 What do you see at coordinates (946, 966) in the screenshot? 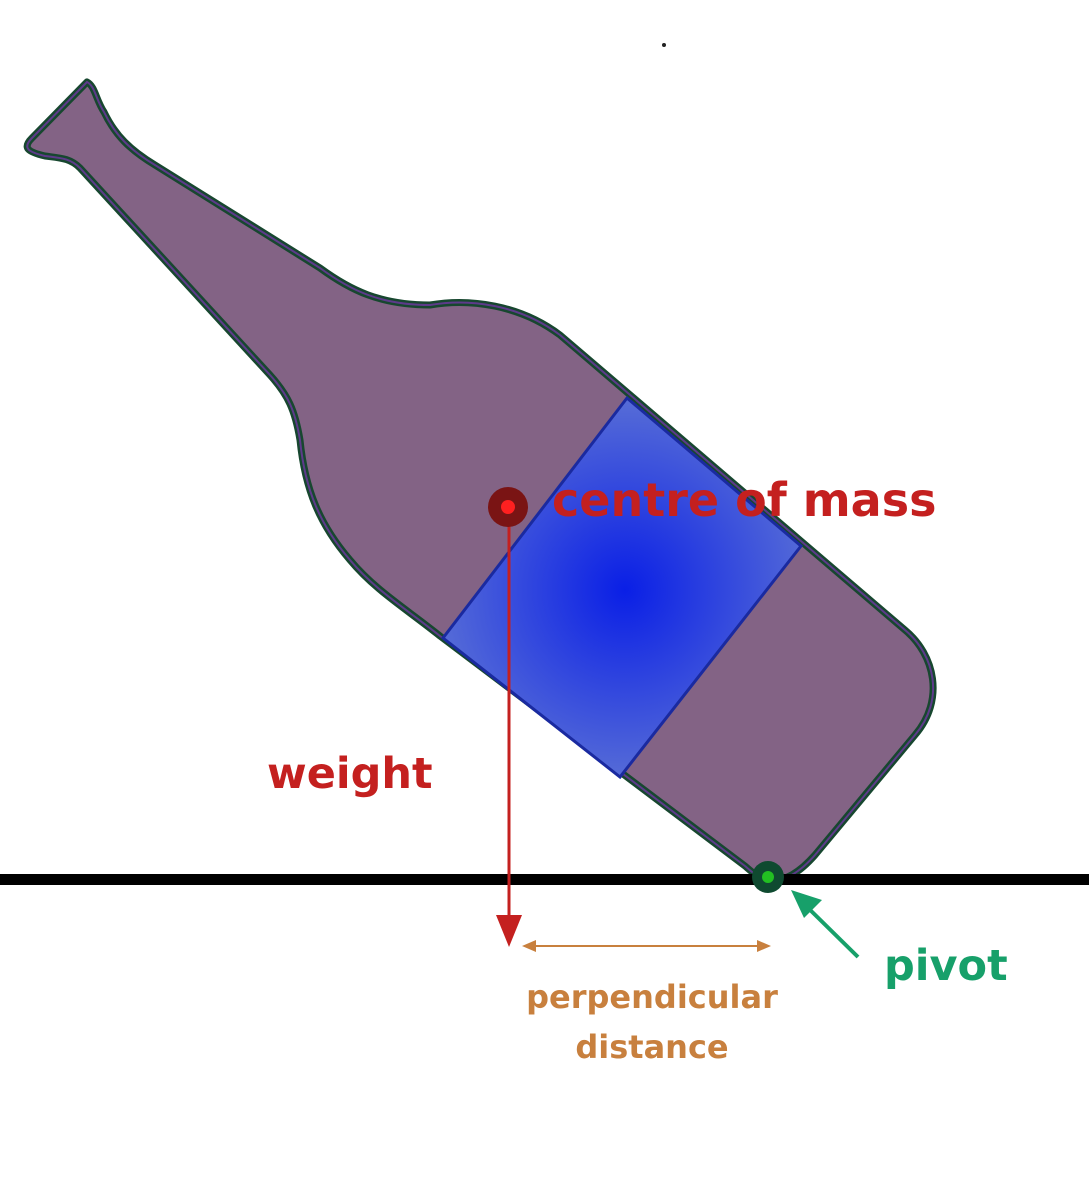
I see `pivot-label: pivot` at bounding box center [946, 966].